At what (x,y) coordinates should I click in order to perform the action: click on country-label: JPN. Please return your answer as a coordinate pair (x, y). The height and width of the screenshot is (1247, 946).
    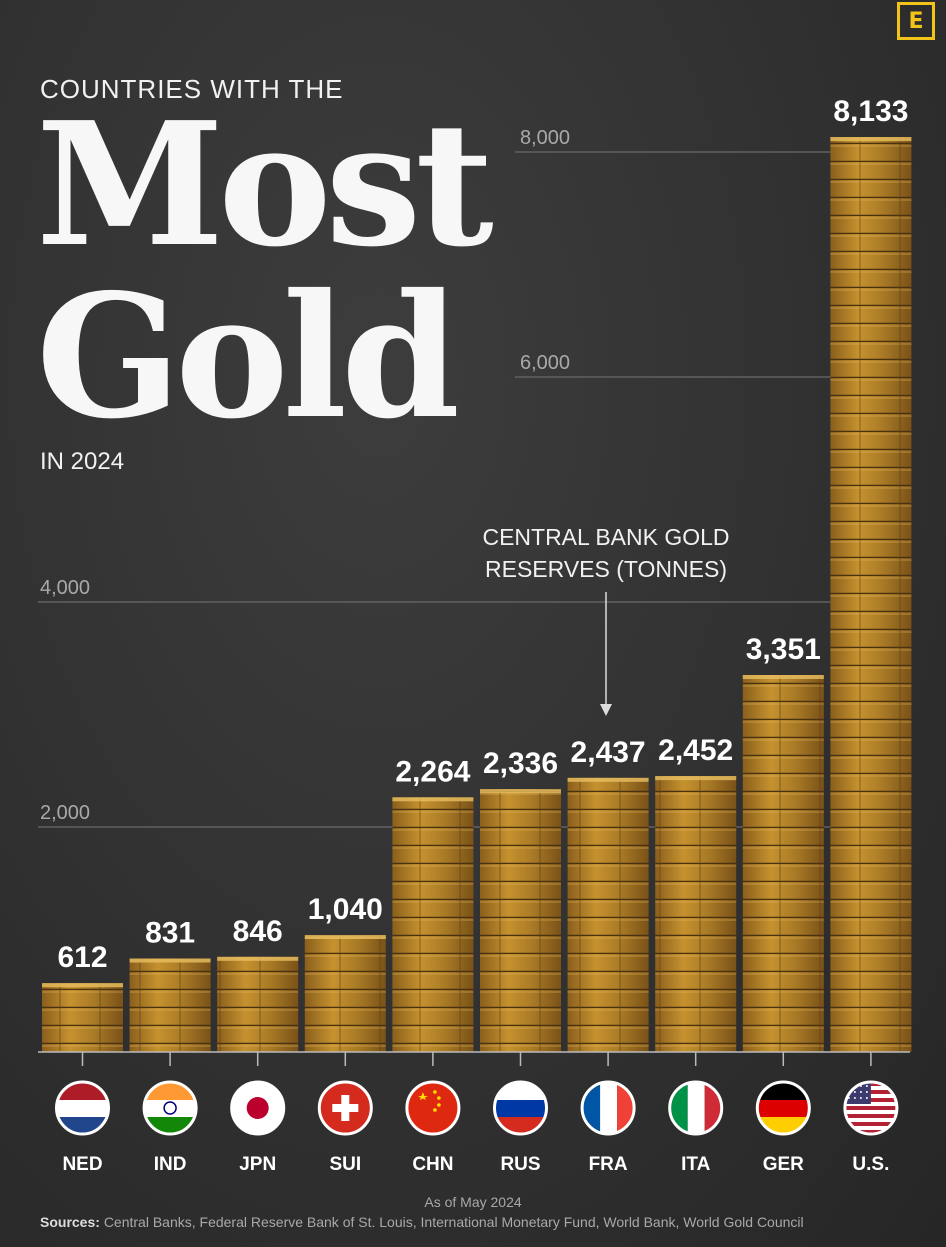
    Looking at the image, I should click on (257, 1164).